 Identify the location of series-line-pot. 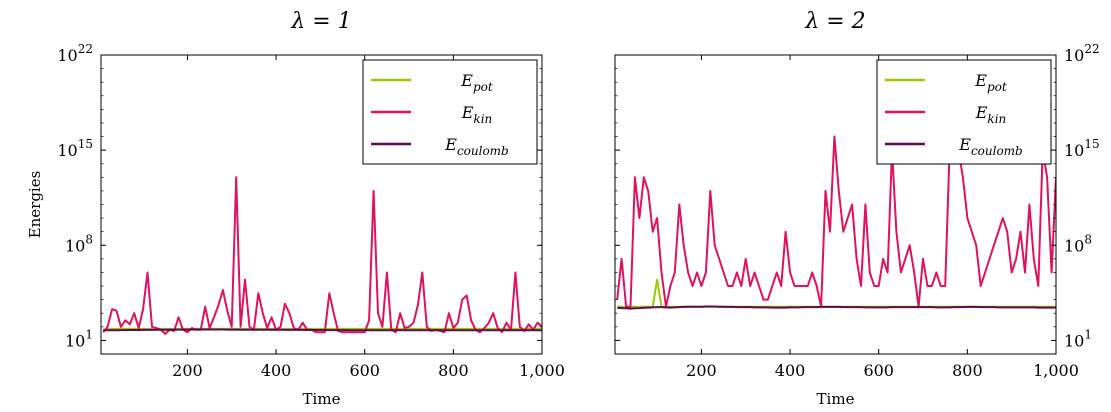
(836, 293).